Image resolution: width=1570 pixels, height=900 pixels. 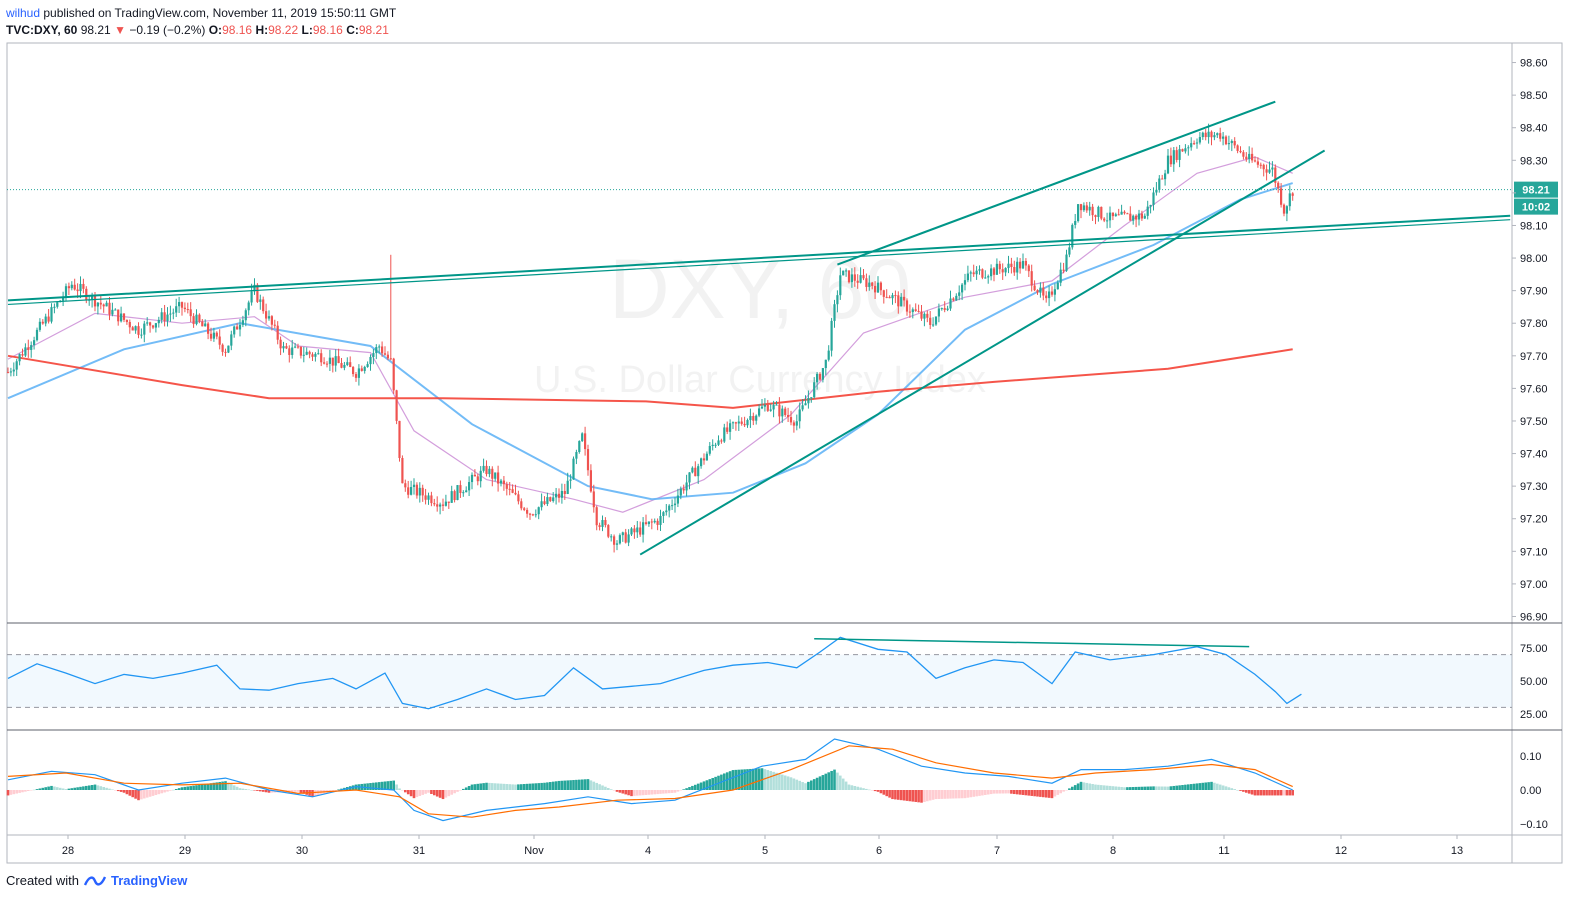 What do you see at coordinates (1534, 552) in the screenshot?
I see `price-tick-label: 97.10` at bounding box center [1534, 552].